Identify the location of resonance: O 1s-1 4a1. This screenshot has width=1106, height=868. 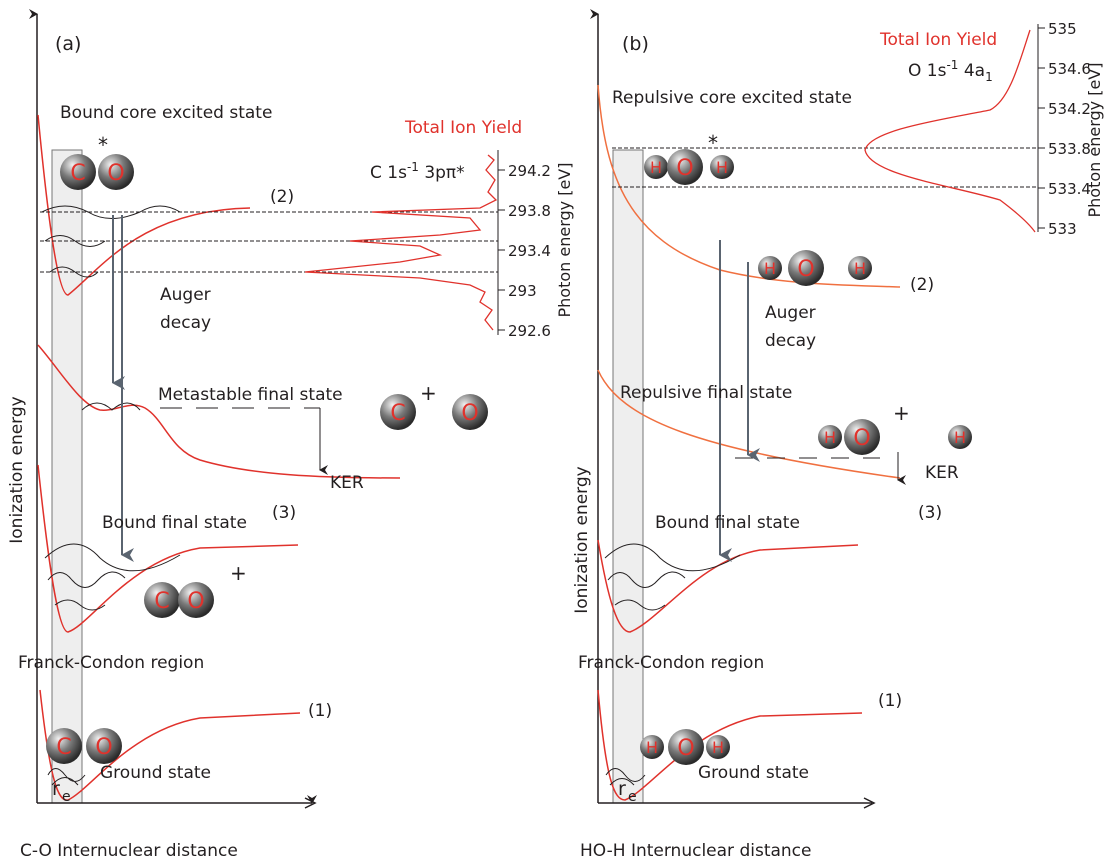
(950, 71).